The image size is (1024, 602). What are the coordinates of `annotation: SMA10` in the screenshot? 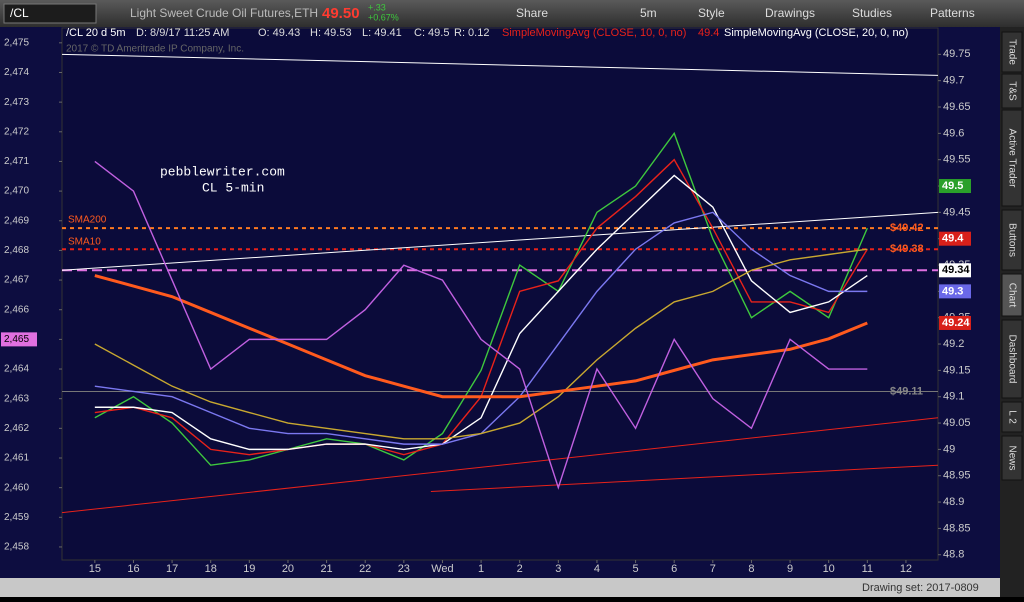 It's located at (84, 242).